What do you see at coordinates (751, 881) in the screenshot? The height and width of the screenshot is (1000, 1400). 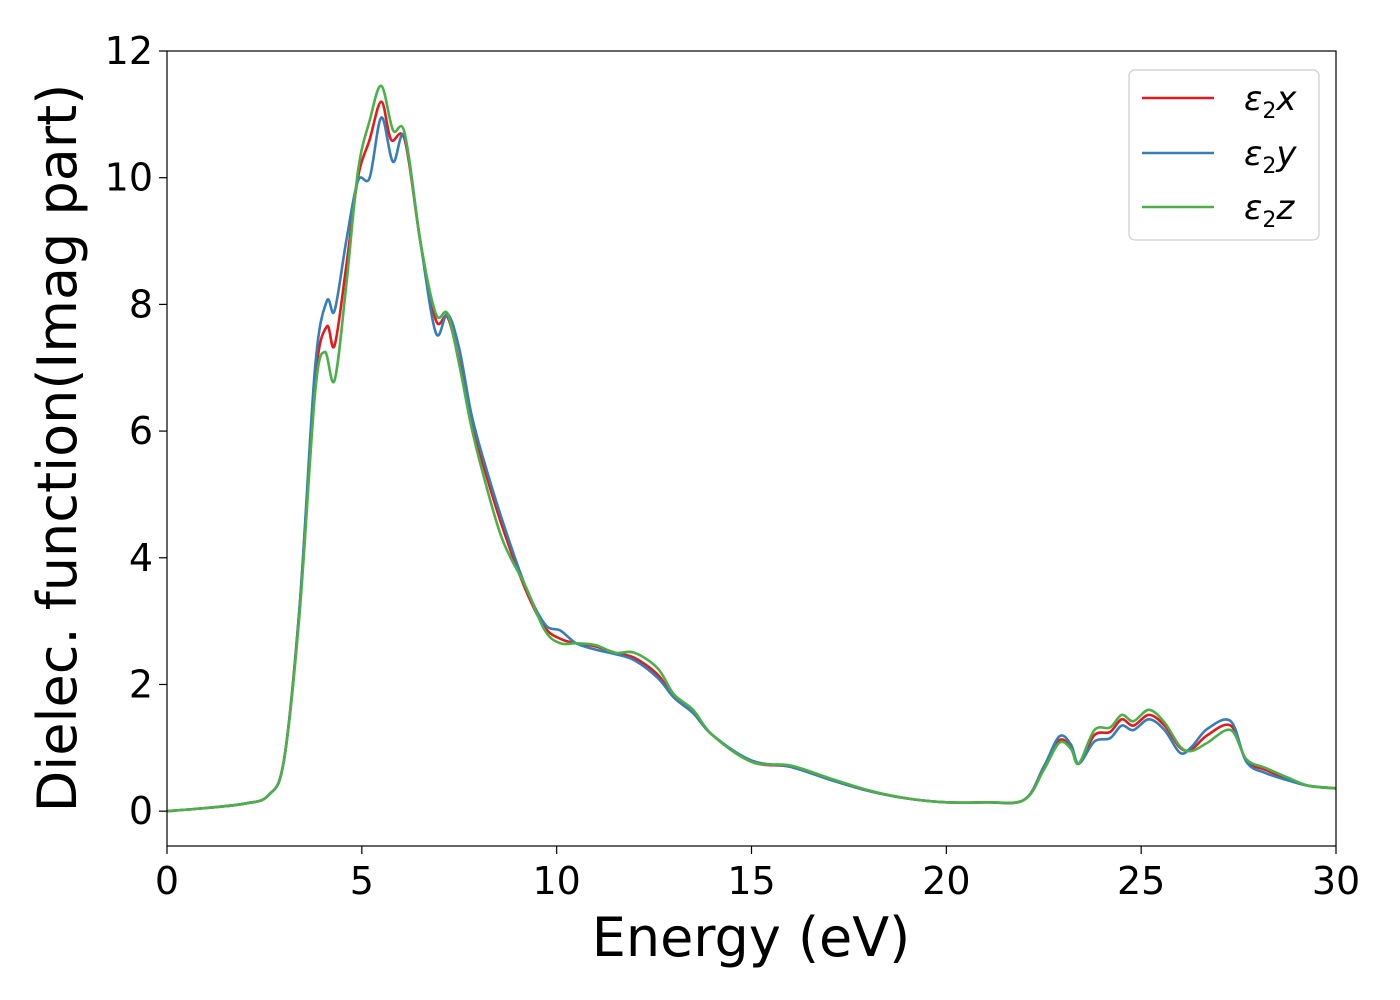 I see `x-tick-label: 15` at bounding box center [751, 881].